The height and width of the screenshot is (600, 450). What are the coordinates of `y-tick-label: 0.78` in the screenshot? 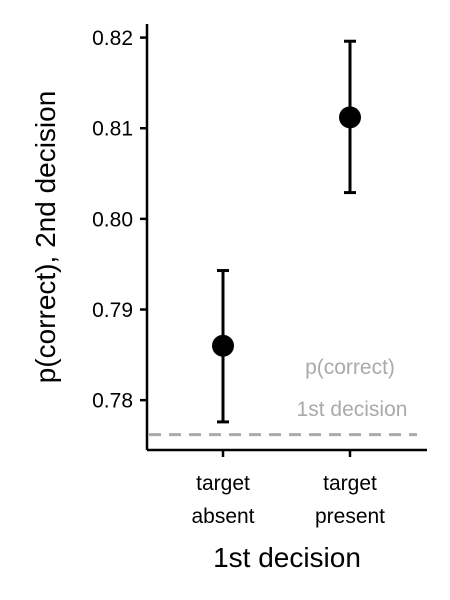 It's located at (112, 401).